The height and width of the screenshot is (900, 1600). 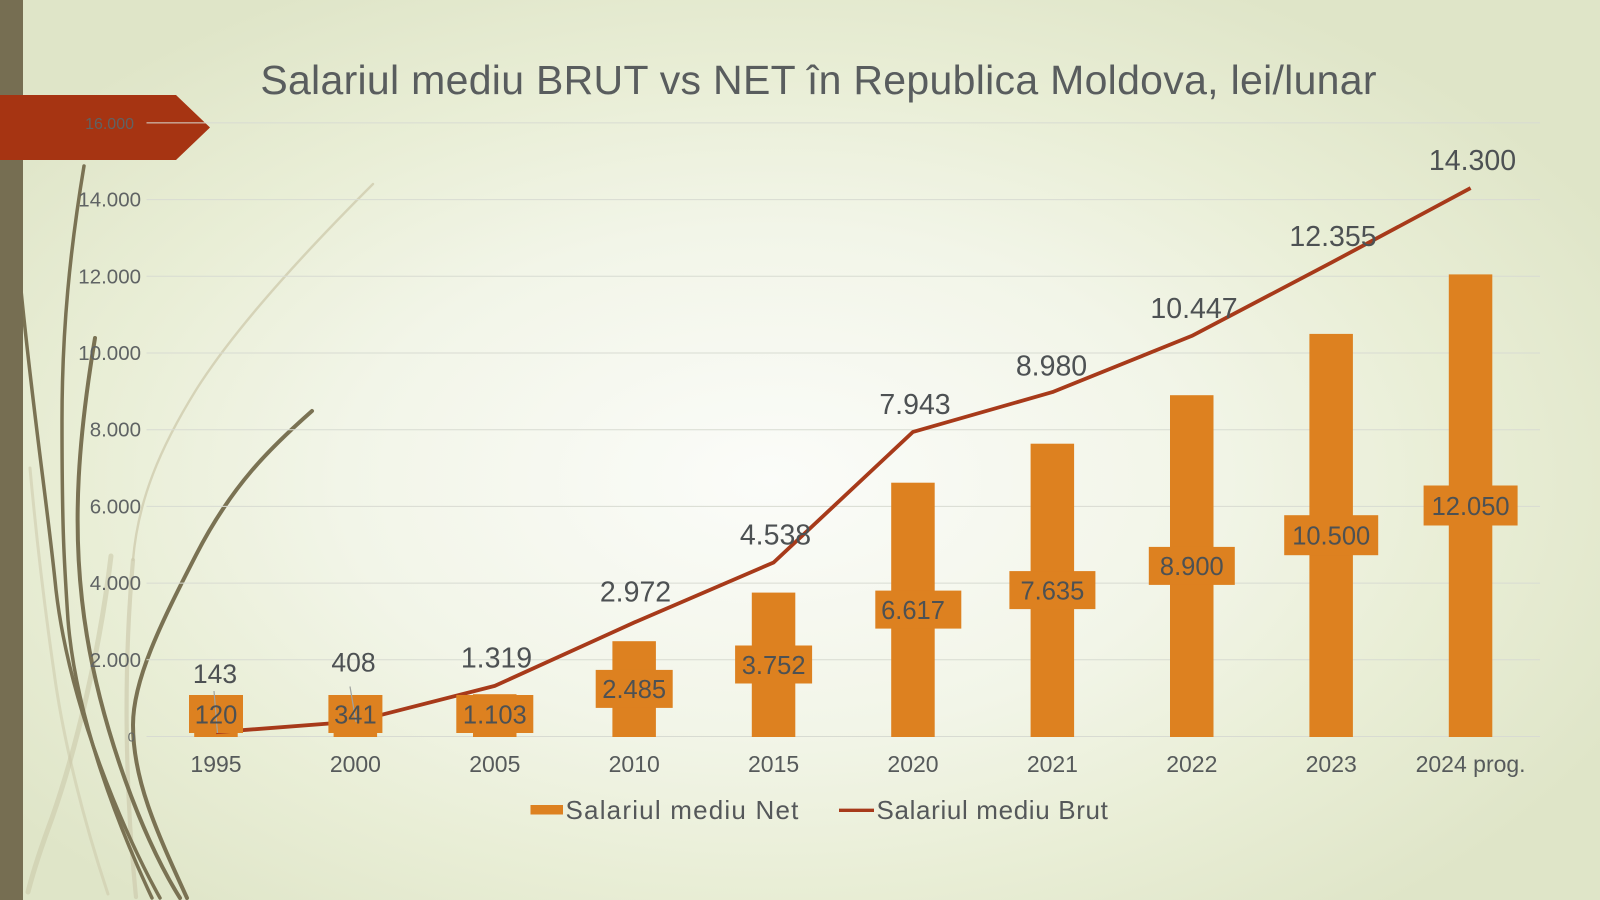 I want to click on svg-text: 8.000, so click(x=115, y=430).